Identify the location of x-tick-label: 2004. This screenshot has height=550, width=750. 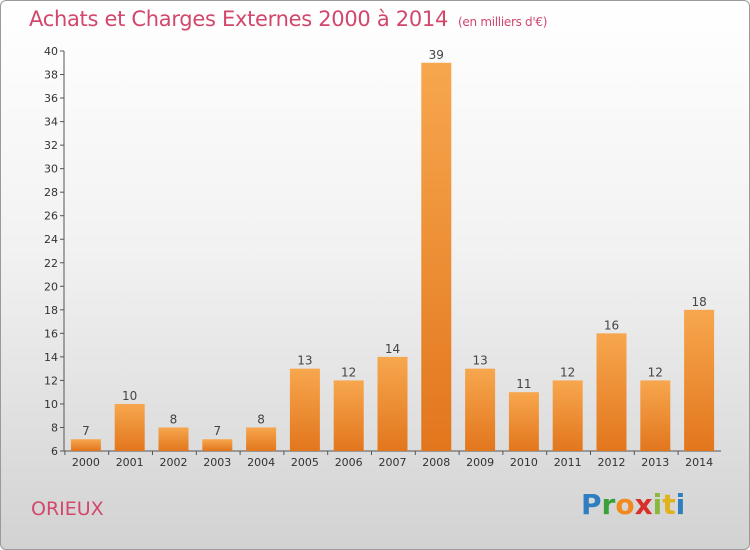
(261, 462).